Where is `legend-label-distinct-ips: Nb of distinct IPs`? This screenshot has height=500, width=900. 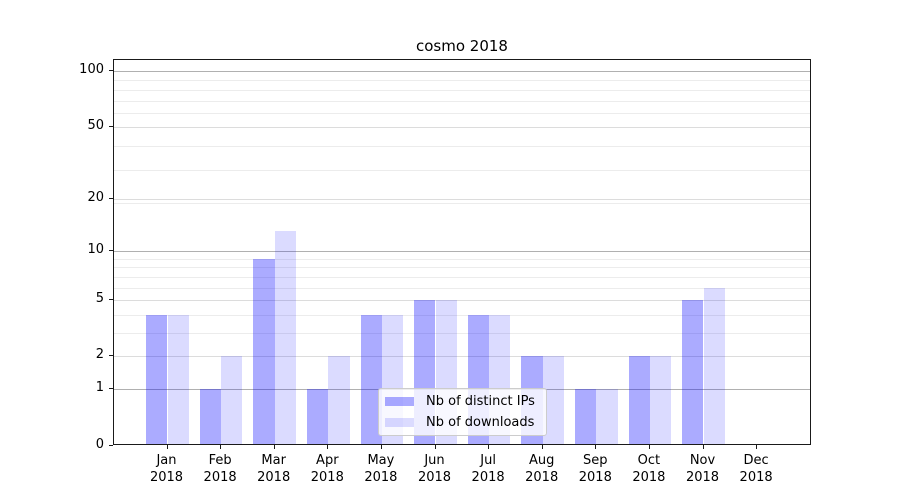 legend-label-distinct-ips: Nb of distinct IPs is located at coordinates (480, 401).